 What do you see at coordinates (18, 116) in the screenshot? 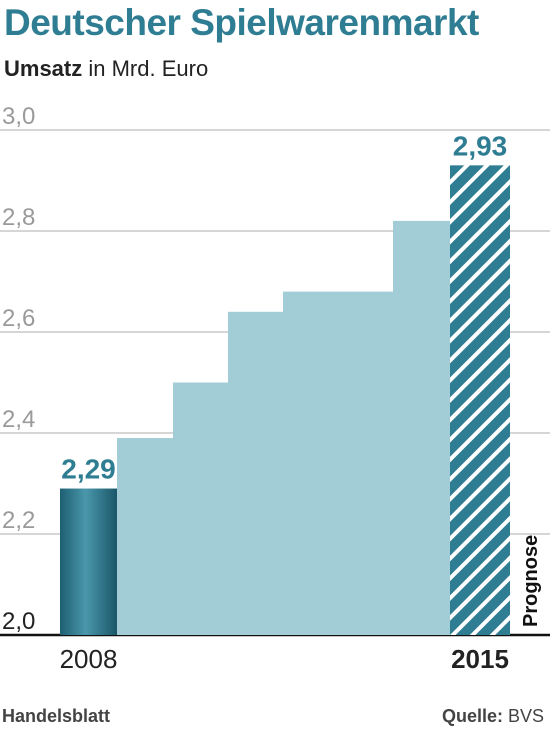
I see `y-tick-label: 3,0` at bounding box center [18, 116].